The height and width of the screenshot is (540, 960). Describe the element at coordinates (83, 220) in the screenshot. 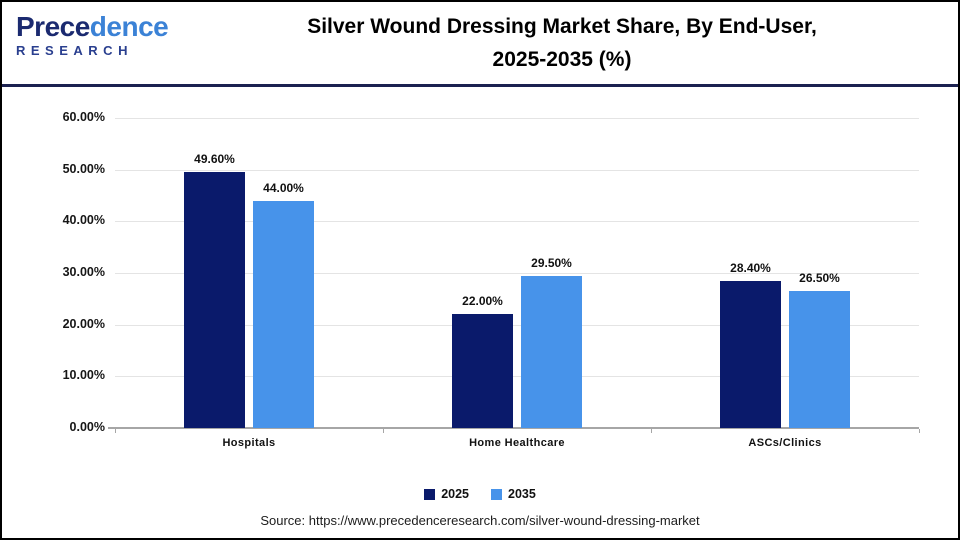

I see `y-axis-tick-label: 40.00%` at that location.